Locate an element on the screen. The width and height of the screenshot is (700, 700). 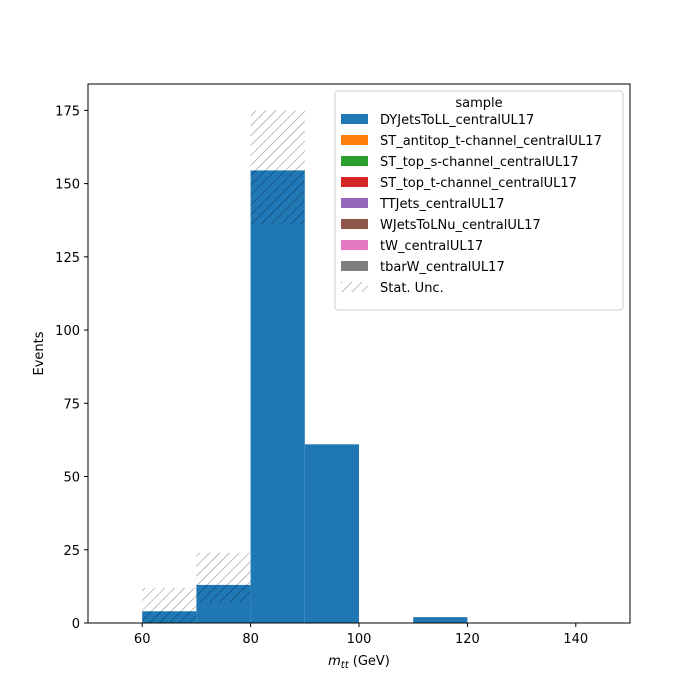
legend-label-ST_antitop_t-channel_centralUL17: ST_antitop_t-channel_centralUL17 is located at coordinates (491, 141).